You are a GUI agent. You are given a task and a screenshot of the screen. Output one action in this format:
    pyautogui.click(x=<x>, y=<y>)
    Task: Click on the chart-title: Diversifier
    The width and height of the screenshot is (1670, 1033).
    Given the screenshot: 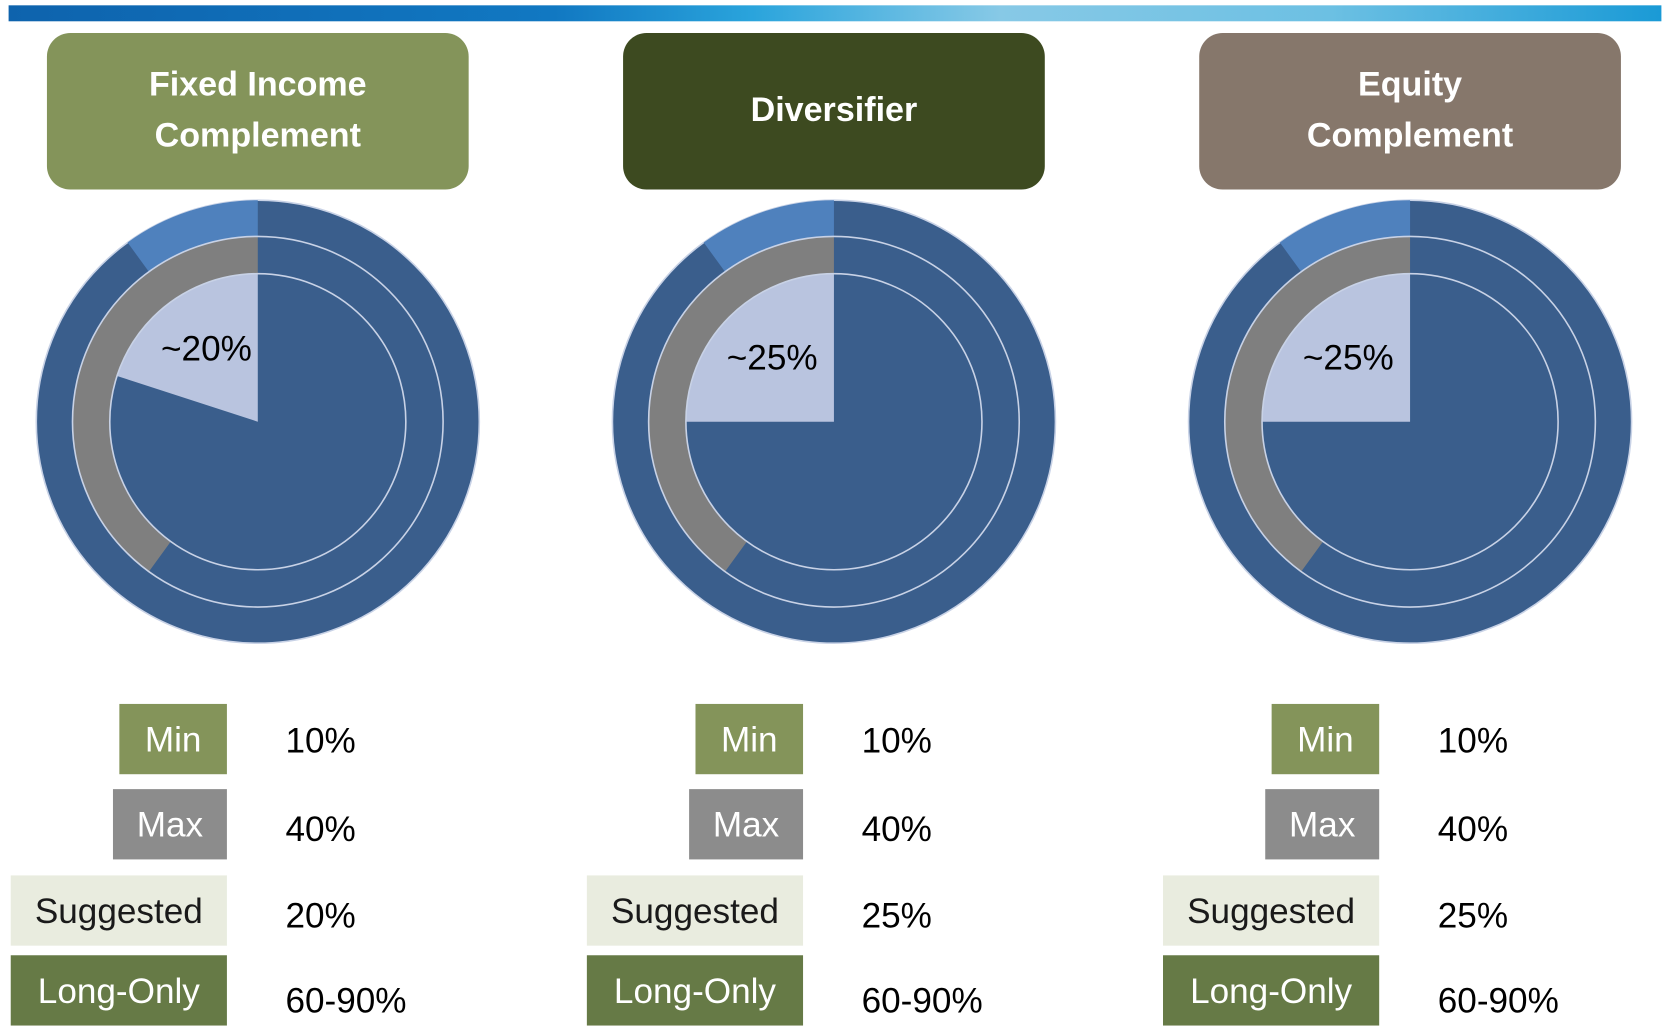 What is the action you would take?
    pyautogui.click(x=834, y=110)
    